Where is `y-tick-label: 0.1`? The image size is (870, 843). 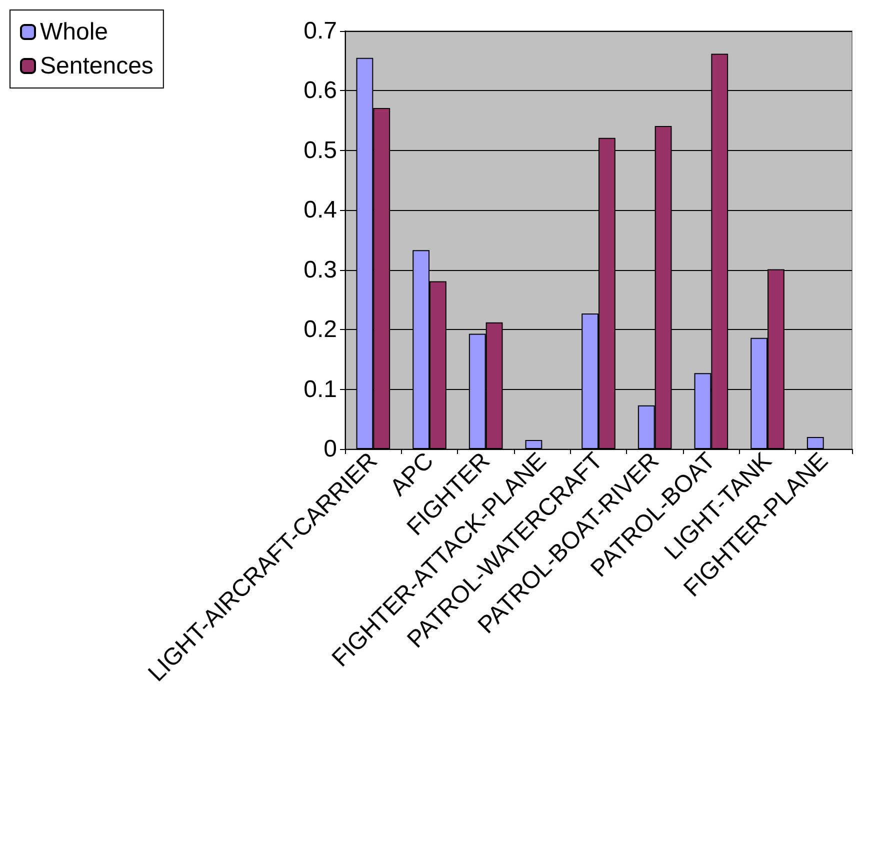 y-tick-label: 0.1 is located at coordinates (320, 389).